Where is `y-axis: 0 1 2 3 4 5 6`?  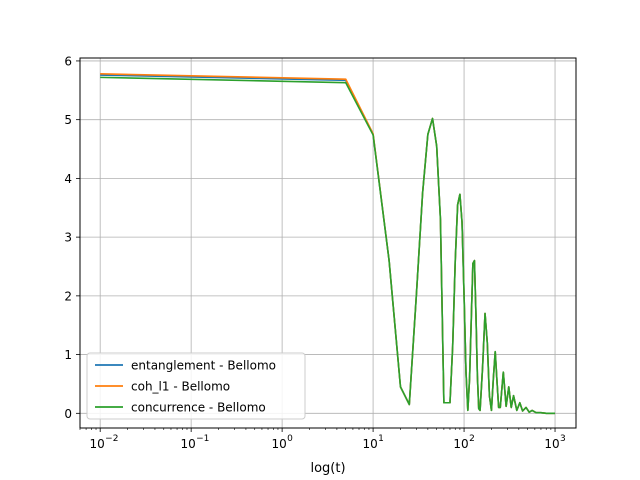
y-axis: 0 1 2 3 4 5 6 is located at coordinates (72, 237).